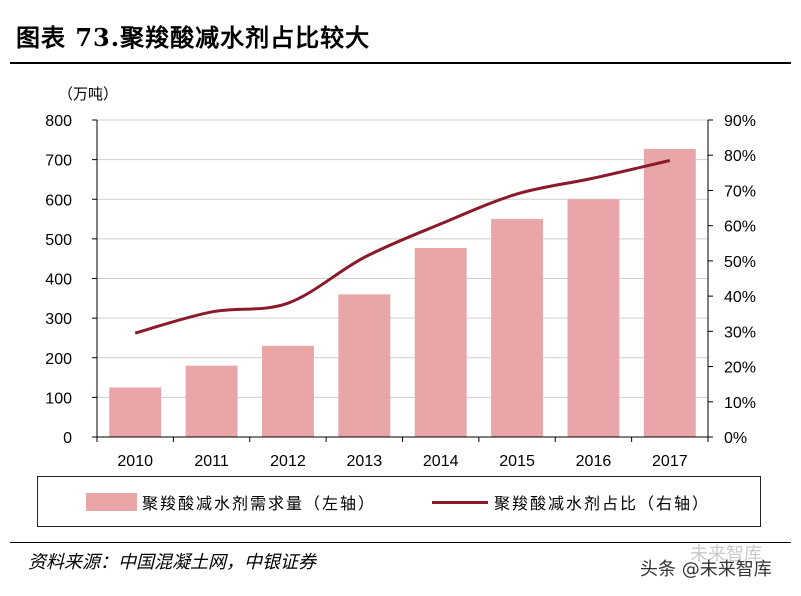 This screenshot has height=596, width=801. Describe the element at coordinates (740, 227) in the screenshot. I see `right-tick-label: 60%` at that location.